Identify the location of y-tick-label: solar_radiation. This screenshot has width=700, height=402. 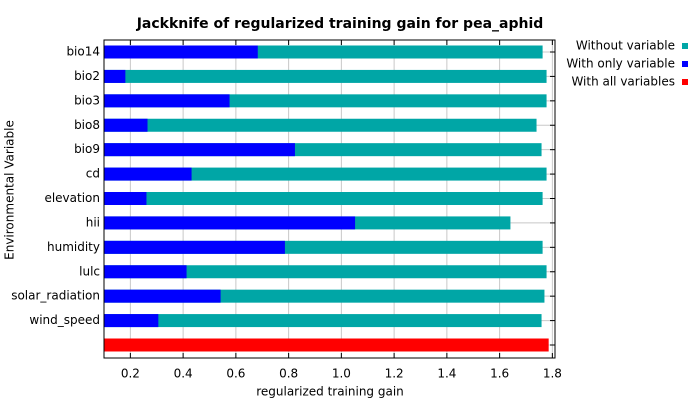
(55, 296).